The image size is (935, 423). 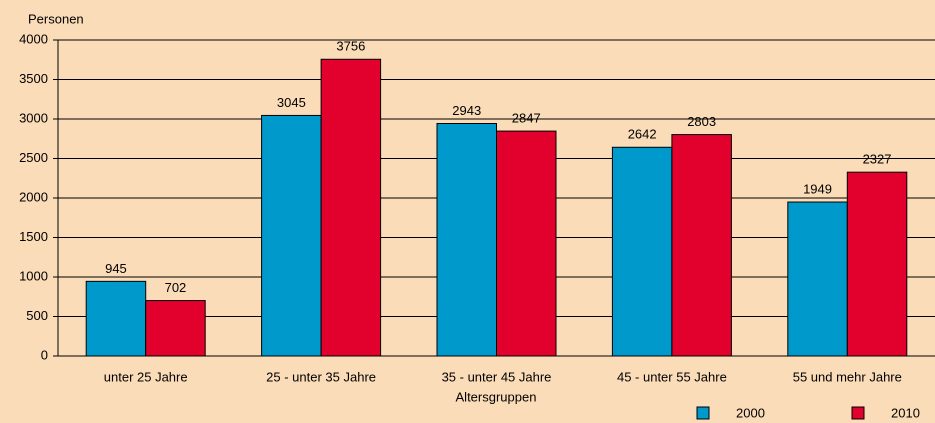 What do you see at coordinates (33, 117) in the screenshot?
I see `y-tick-label: 3000` at bounding box center [33, 117].